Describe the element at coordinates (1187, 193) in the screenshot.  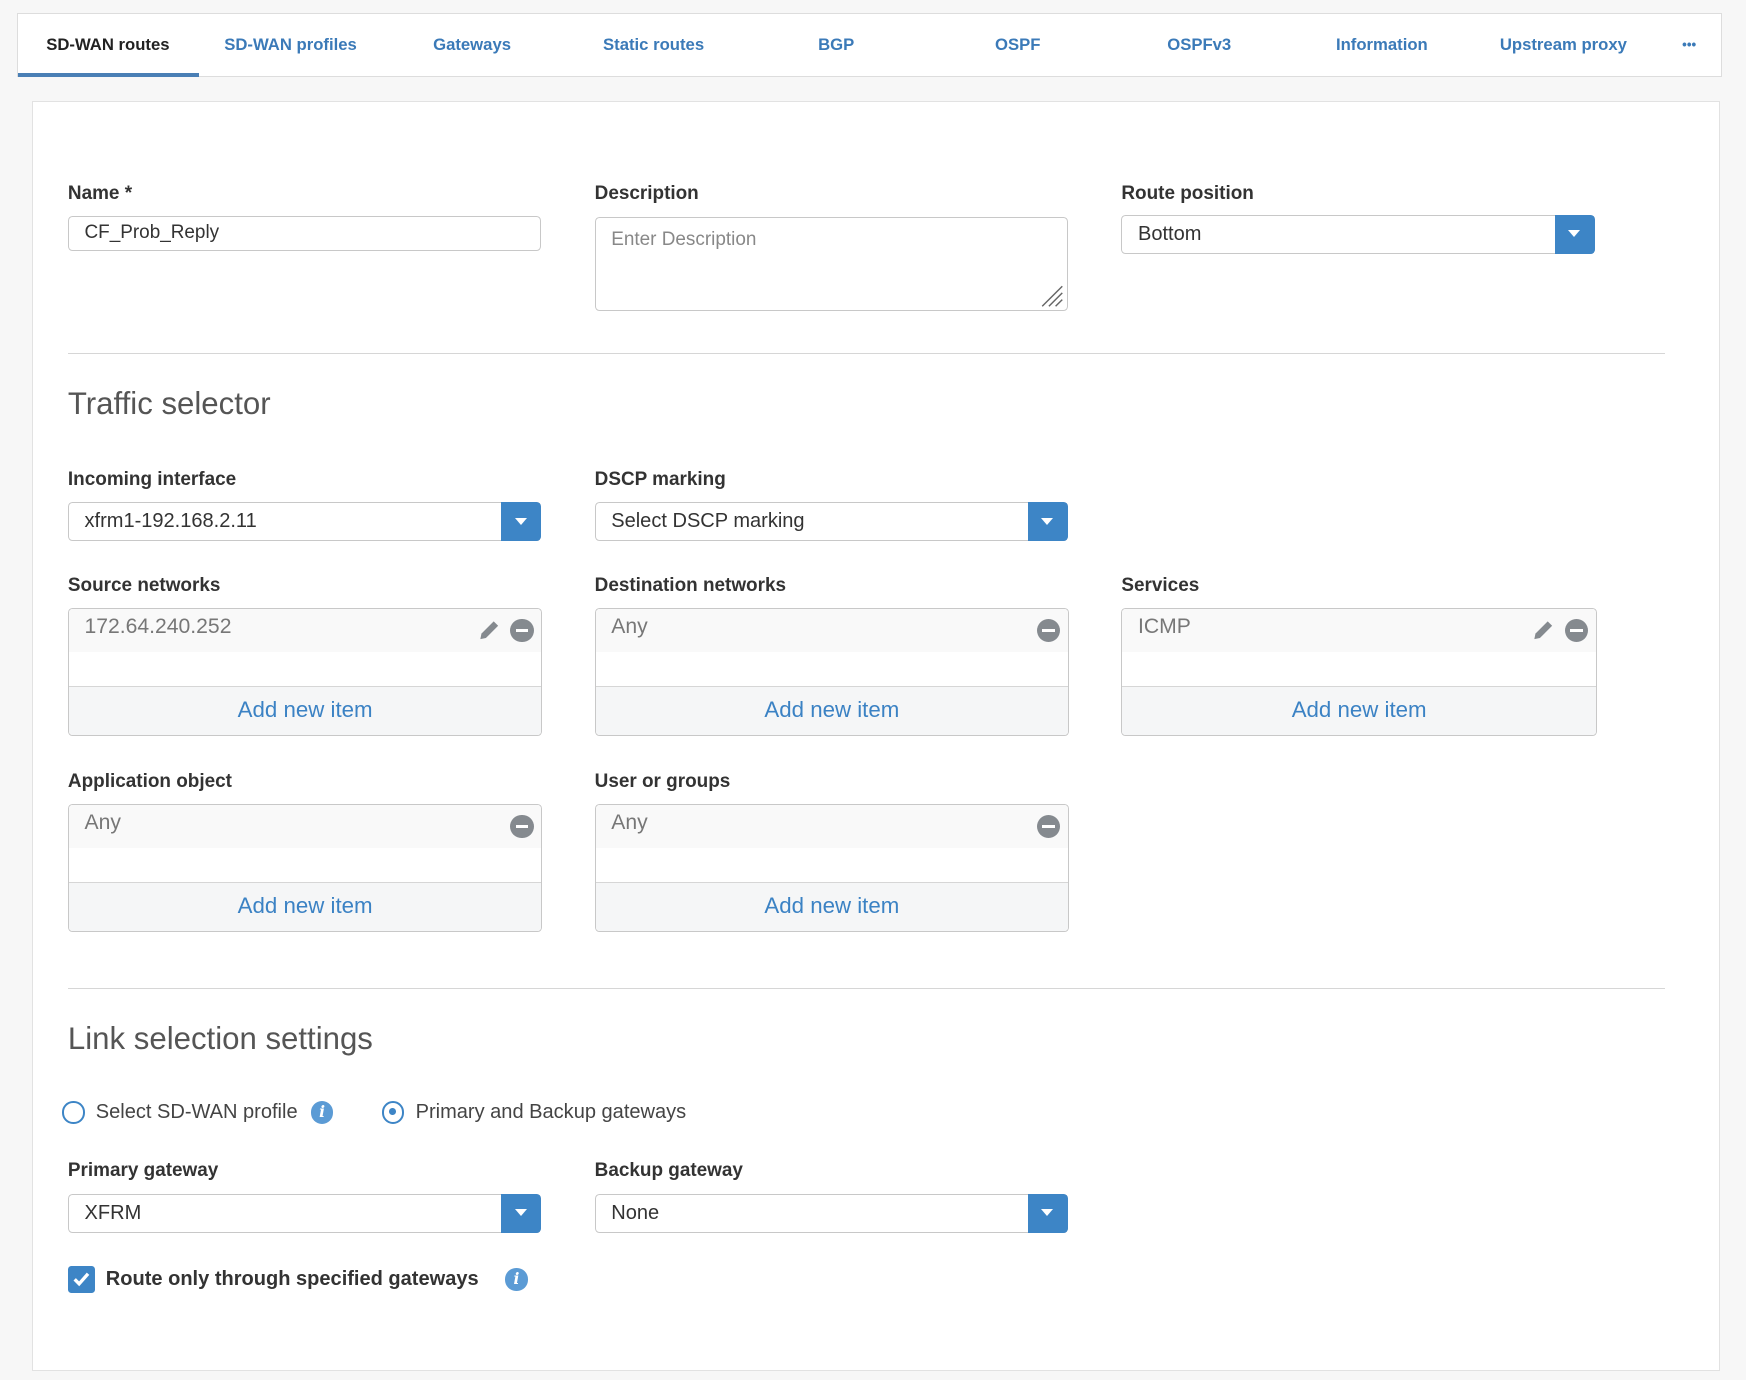
I see `route-position-label: Route position` at that location.